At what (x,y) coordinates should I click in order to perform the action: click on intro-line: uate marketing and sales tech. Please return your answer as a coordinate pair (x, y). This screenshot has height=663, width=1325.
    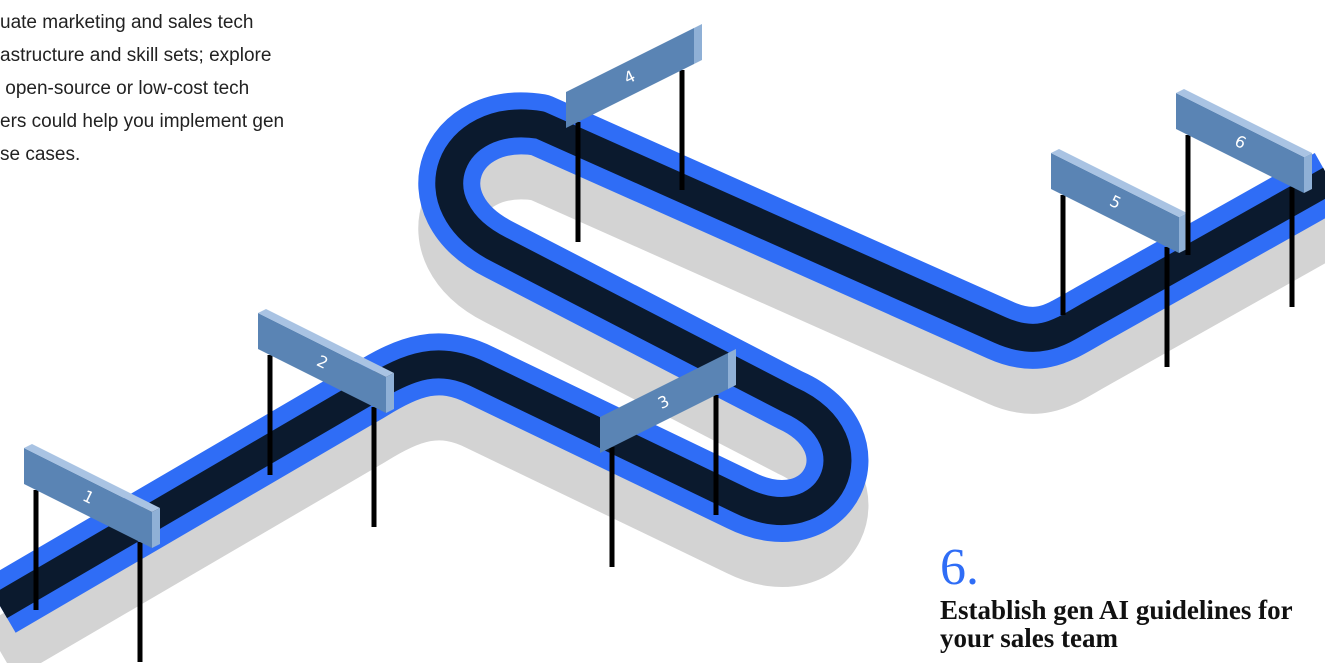
    Looking at the image, I should click on (127, 22).